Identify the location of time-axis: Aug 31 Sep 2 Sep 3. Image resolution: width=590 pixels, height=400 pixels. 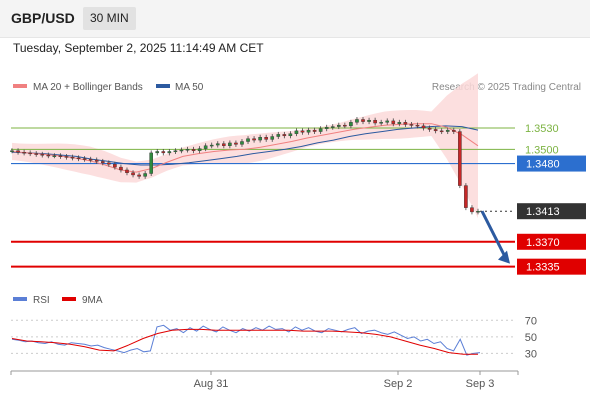
(264, 380).